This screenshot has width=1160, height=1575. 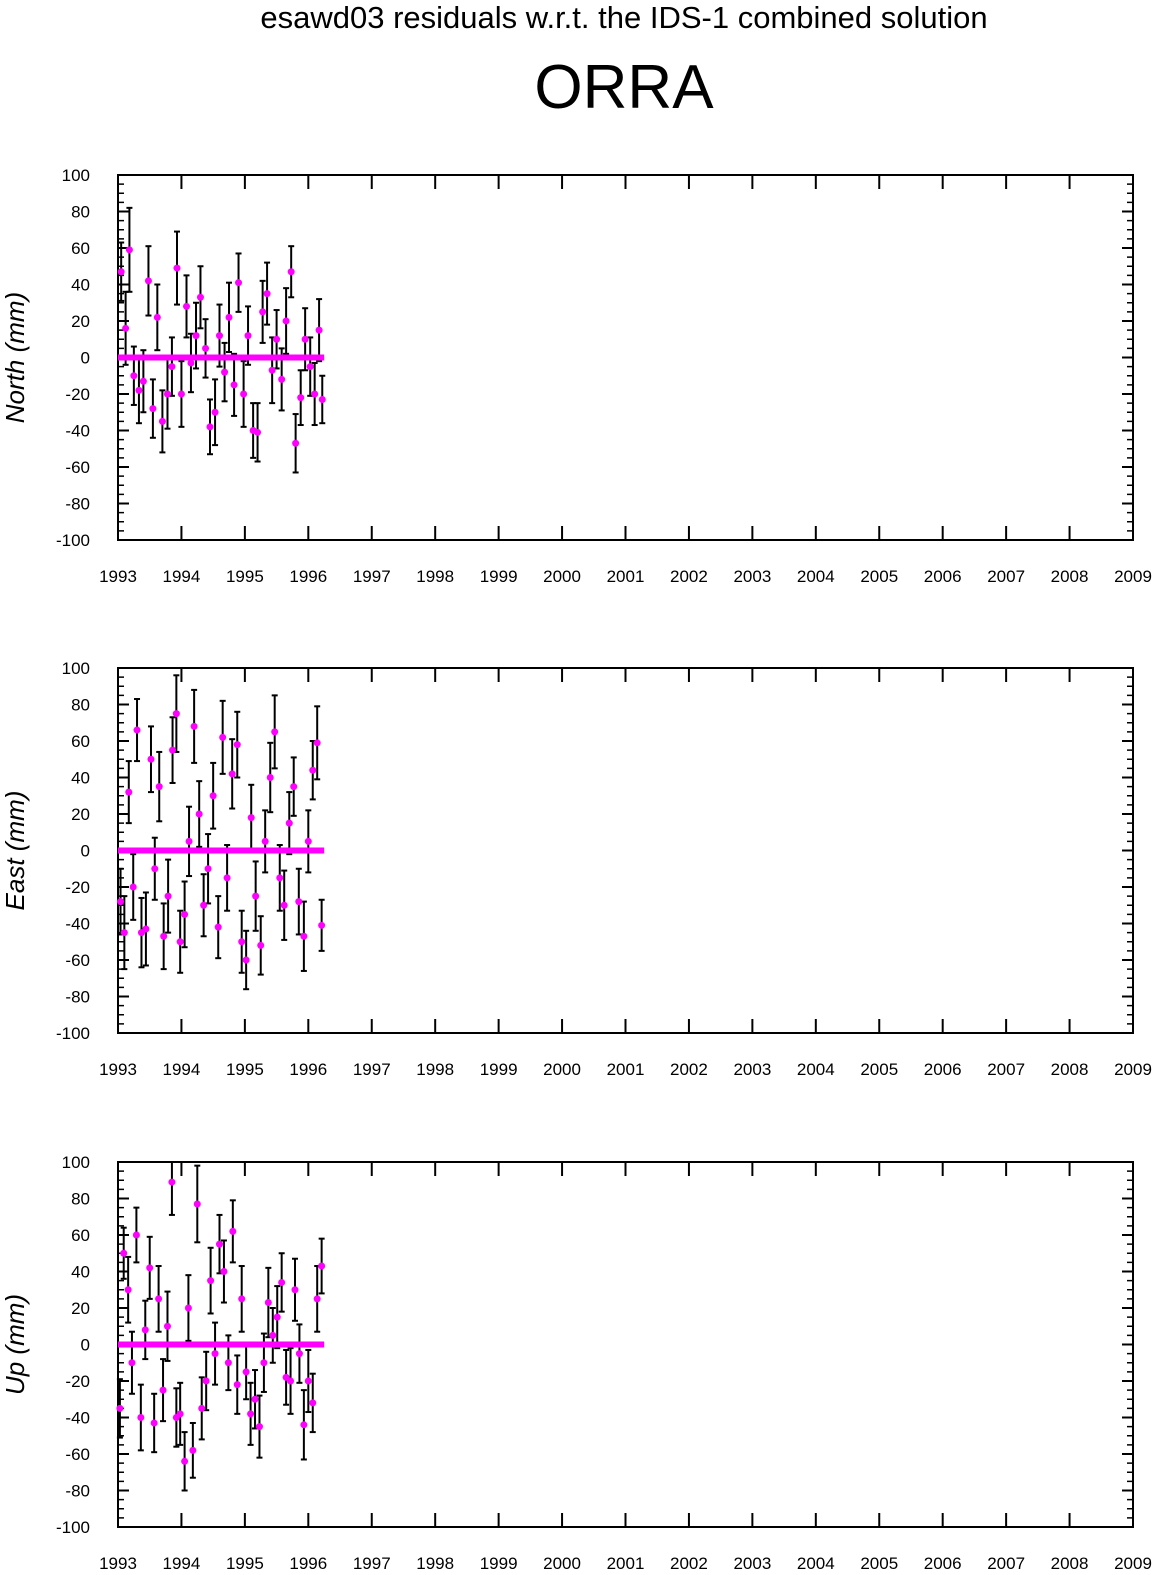 What do you see at coordinates (118, 1563) in the screenshot?
I see `up-x-tick-label: 1993` at bounding box center [118, 1563].